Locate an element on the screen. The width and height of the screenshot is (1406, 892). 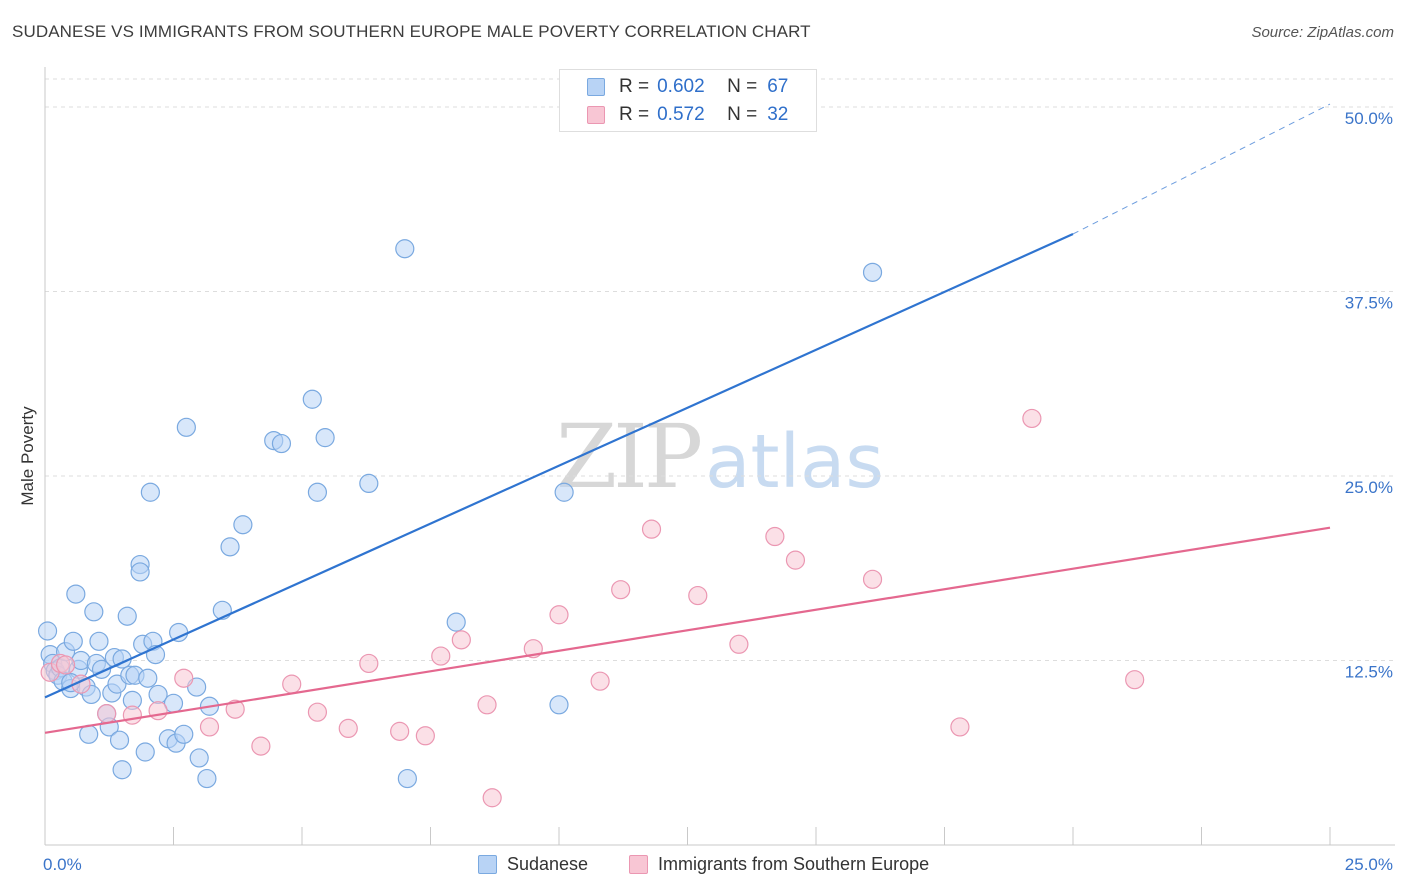
legend-n-value: 32 is located at coordinates (778, 114).